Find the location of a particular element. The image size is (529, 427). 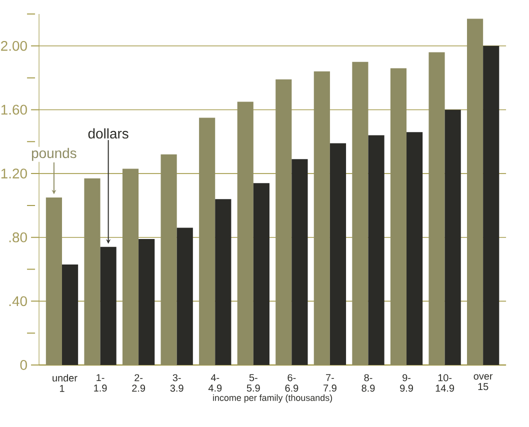

x-tick-label: 10- 14.9 is located at coordinates (445, 383).